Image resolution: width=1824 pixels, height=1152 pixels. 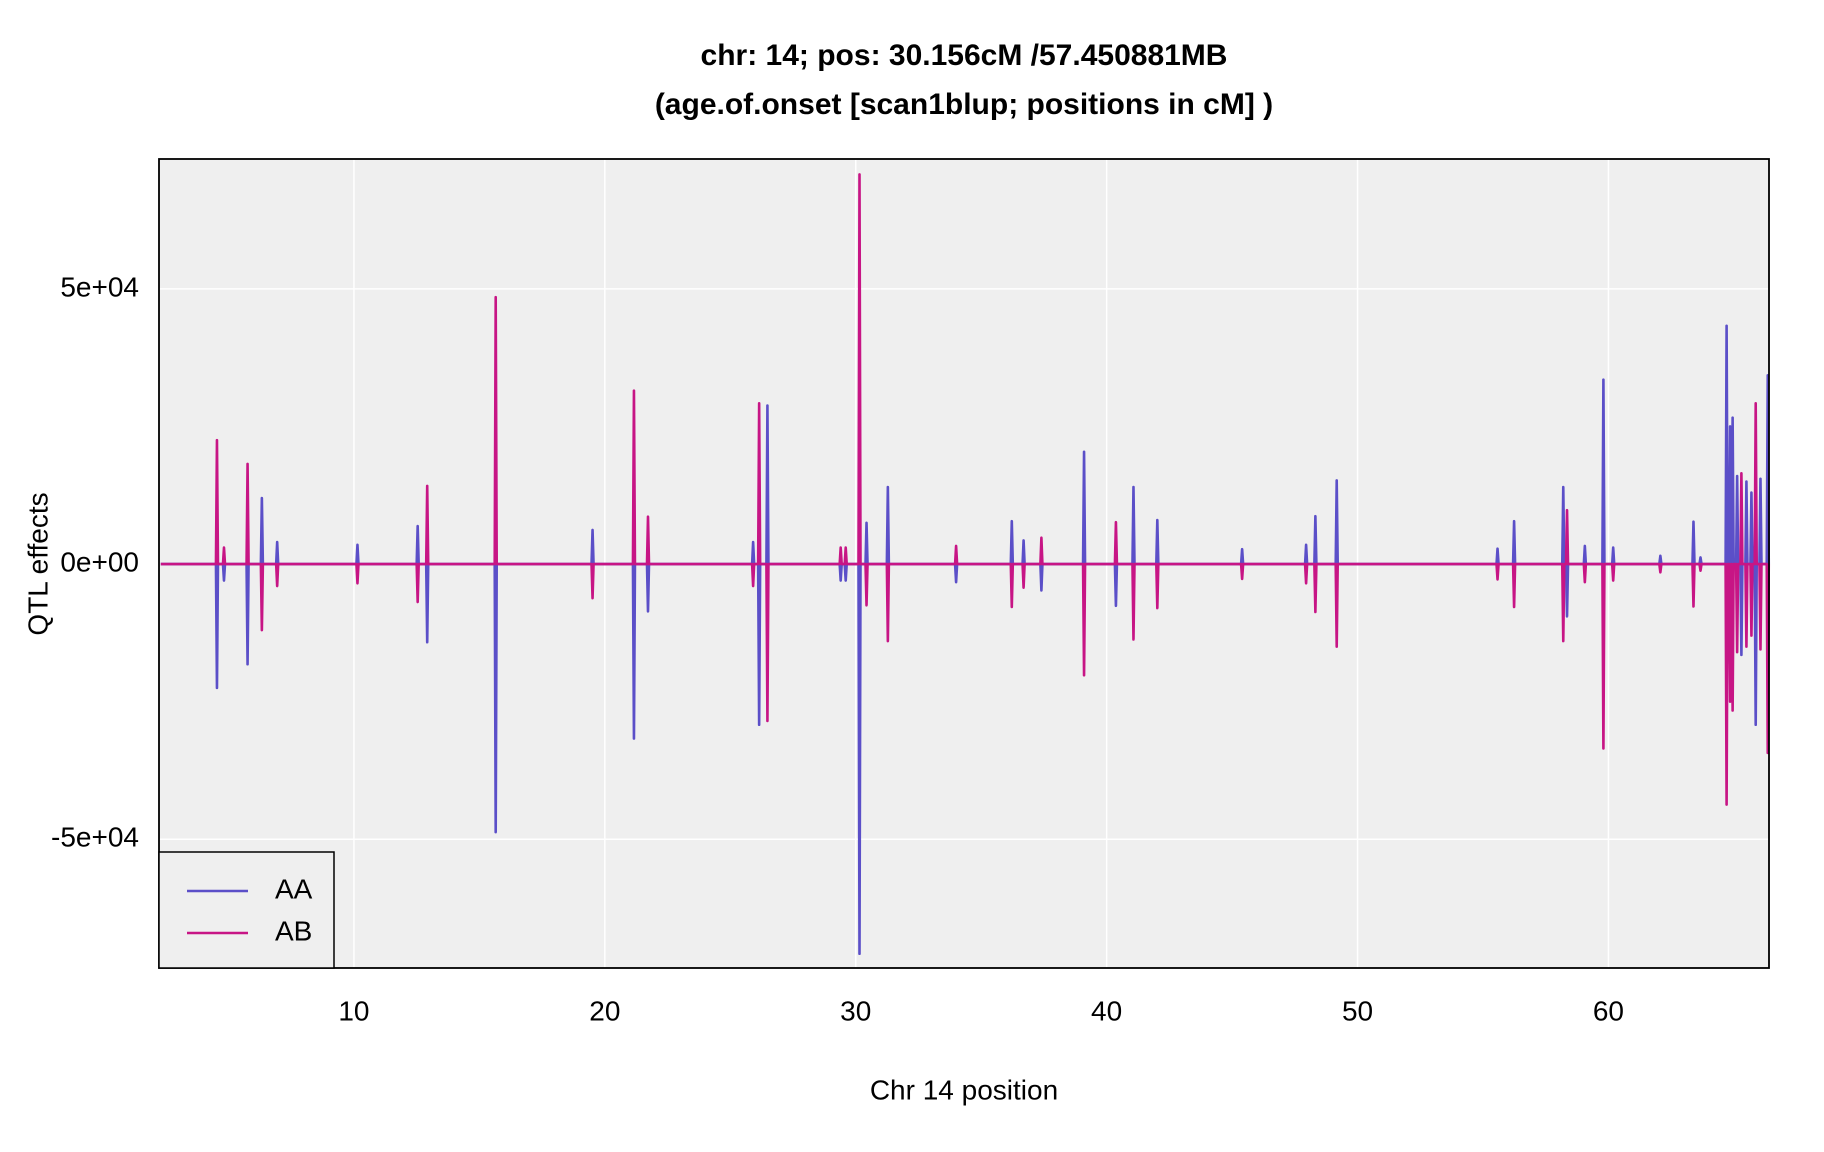 I want to click on x-tick-label: 40, so click(x=1106, y=1010).